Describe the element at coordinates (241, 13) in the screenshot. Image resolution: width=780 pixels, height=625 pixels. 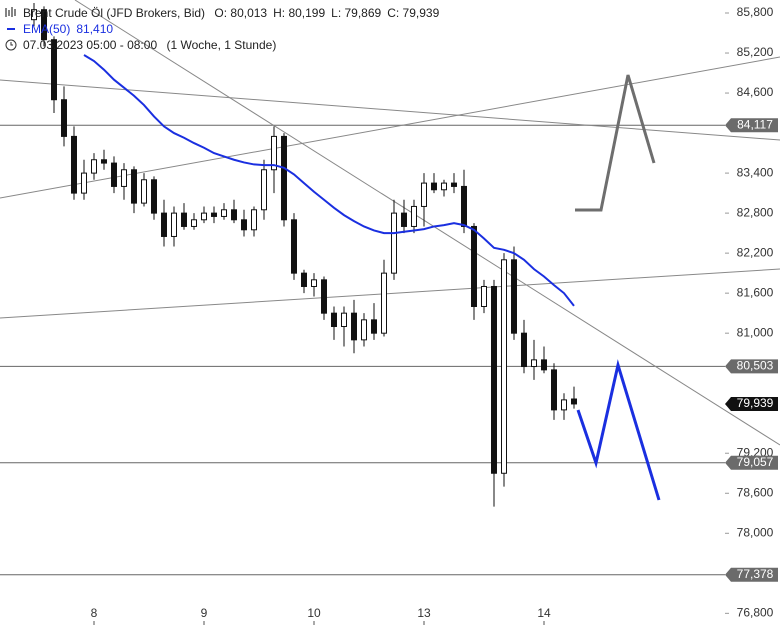
I see `open: O: 80,013` at that location.